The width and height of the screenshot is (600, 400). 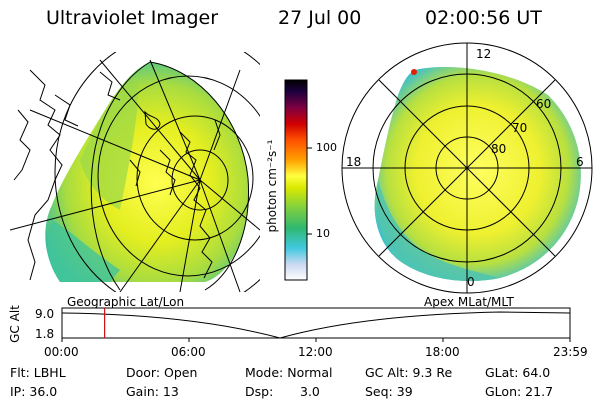 I want to click on status-ip: IP: 36.0, so click(x=34, y=391).